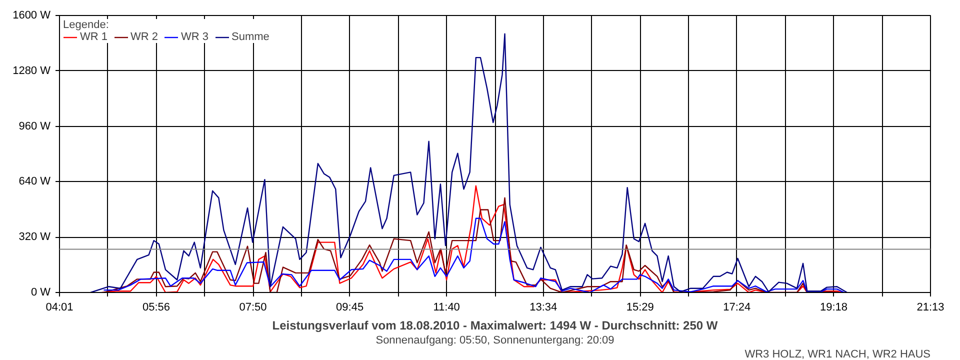  Describe the element at coordinates (32, 70) in the screenshot. I see `y-tick-label: 1280 W` at that location.